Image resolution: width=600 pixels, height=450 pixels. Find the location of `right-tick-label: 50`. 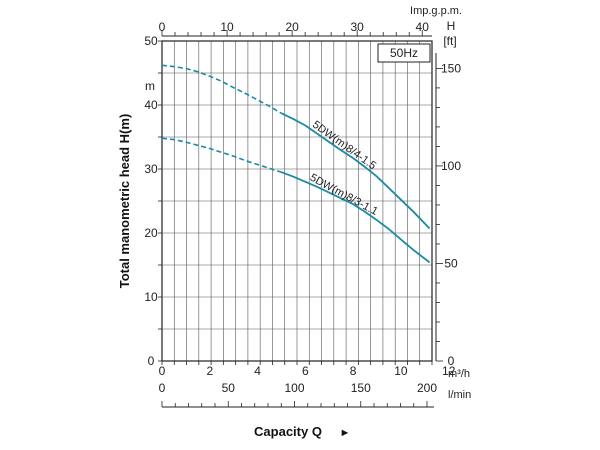

right-tick-label: 50 is located at coordinates (451, 263).